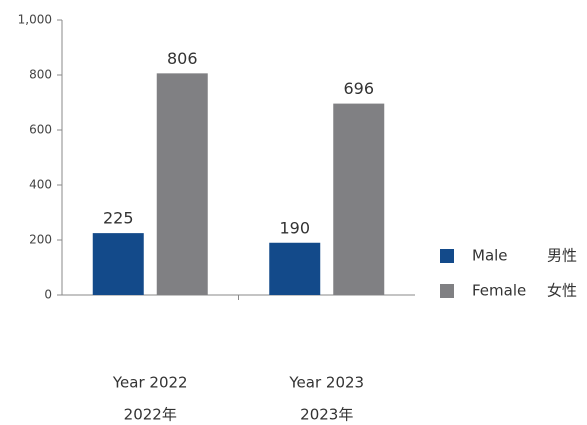 The image size is (587, 425). Describe the element at coordinates (35, 20) in the screenshot. I see `y-tick-label: 1,000` at that location.